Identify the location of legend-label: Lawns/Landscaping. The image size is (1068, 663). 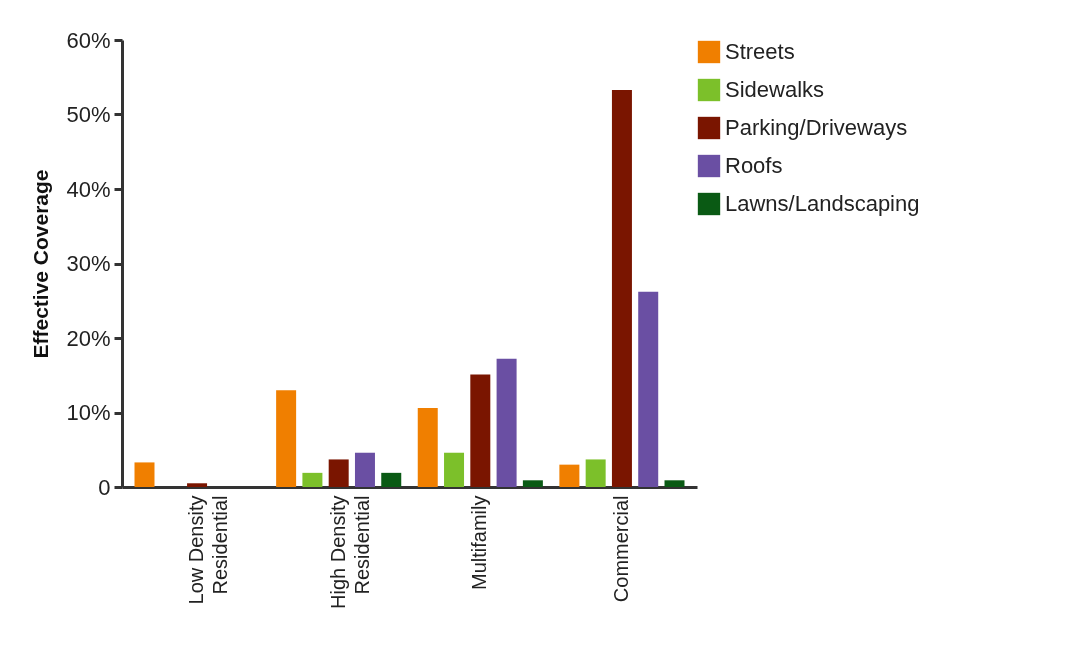
(822, 203).